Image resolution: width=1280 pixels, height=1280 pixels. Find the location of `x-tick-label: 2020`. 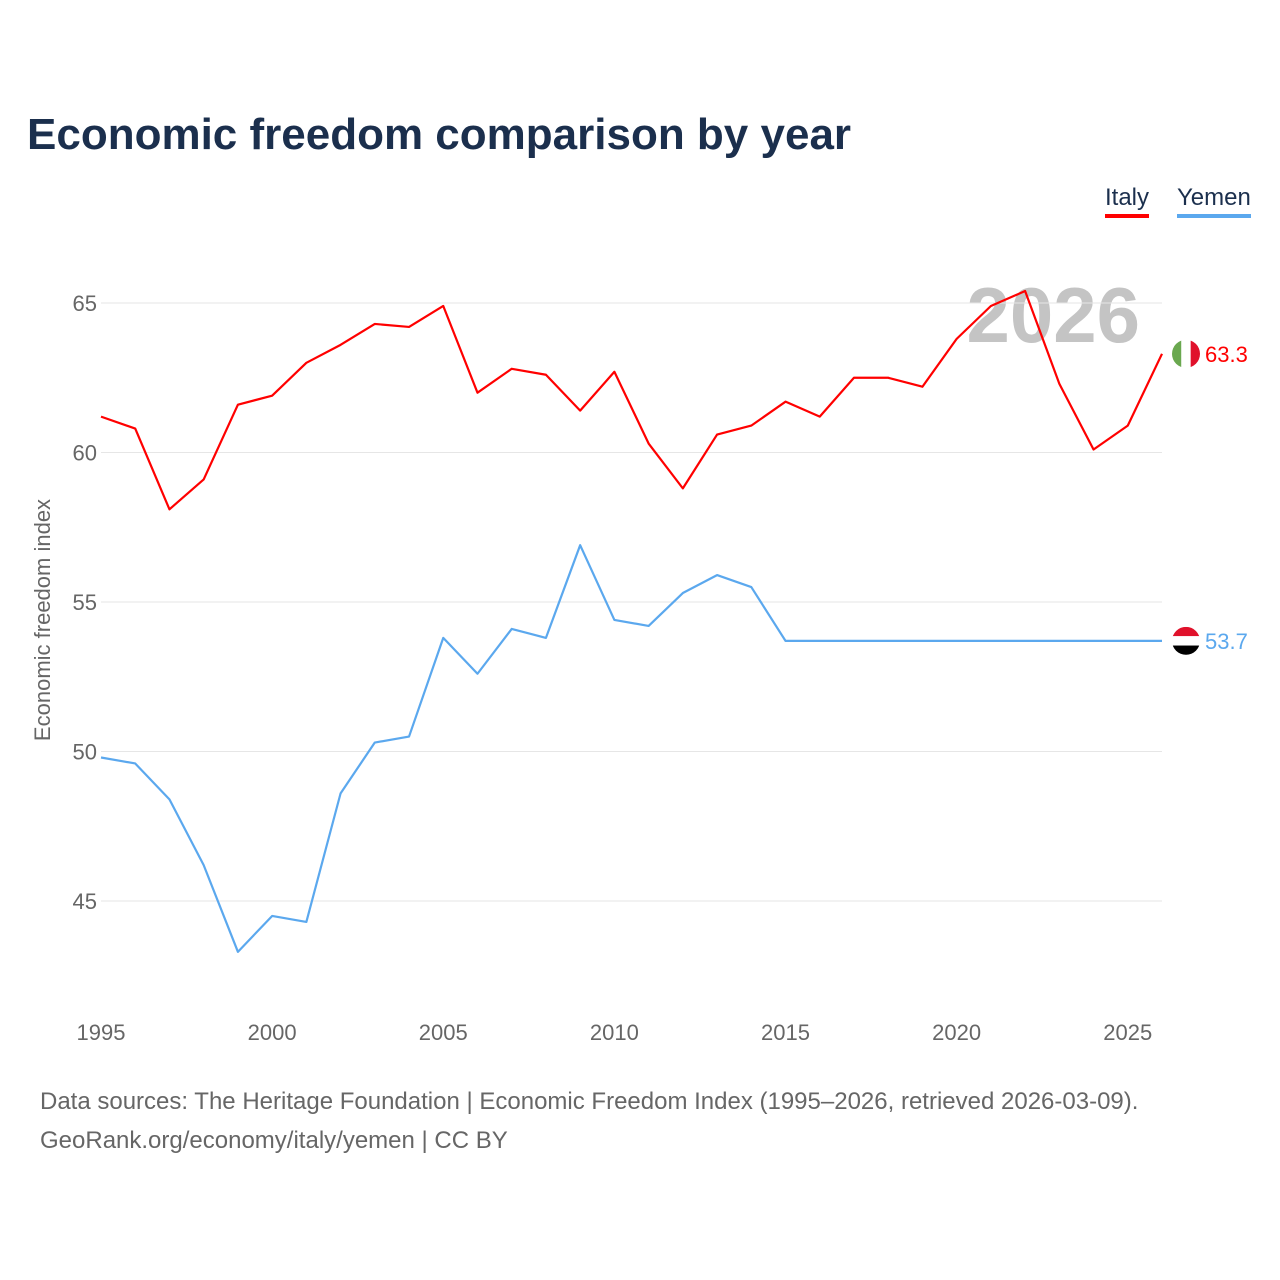

x-tick-label: 2020 is located at coordinates (956, 1032).